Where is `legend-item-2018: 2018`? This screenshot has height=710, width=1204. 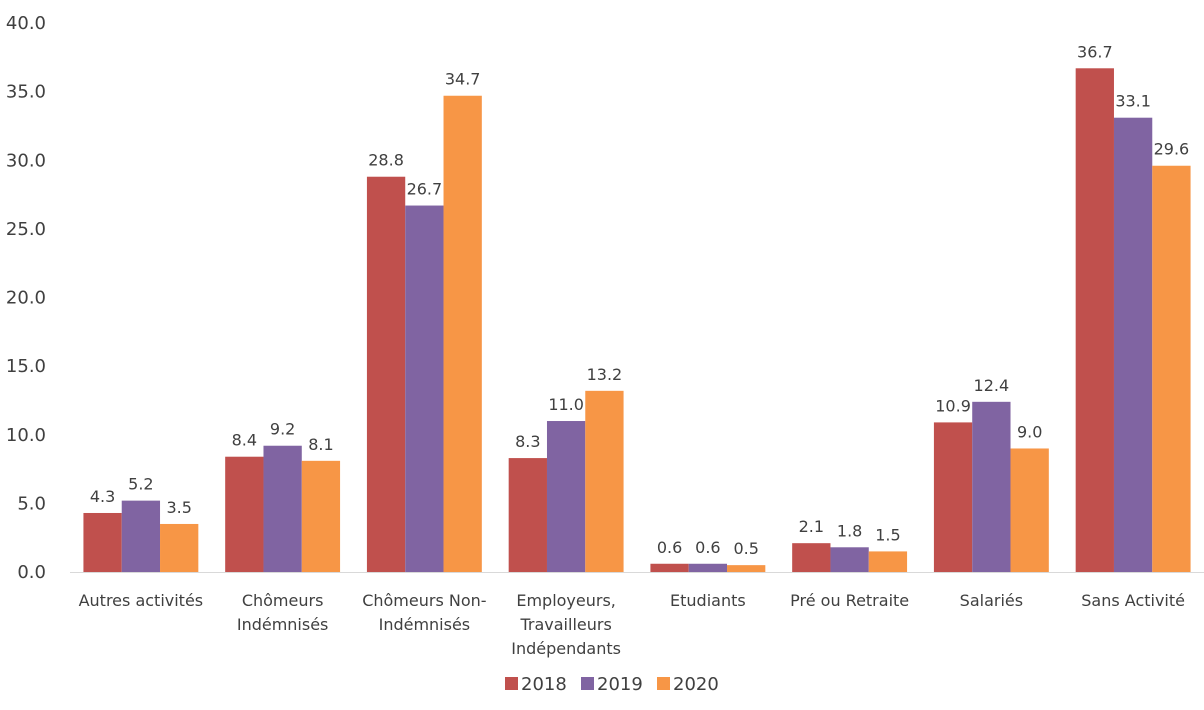 legend-item-2018: 2018 is located at coordinates (536, 684).